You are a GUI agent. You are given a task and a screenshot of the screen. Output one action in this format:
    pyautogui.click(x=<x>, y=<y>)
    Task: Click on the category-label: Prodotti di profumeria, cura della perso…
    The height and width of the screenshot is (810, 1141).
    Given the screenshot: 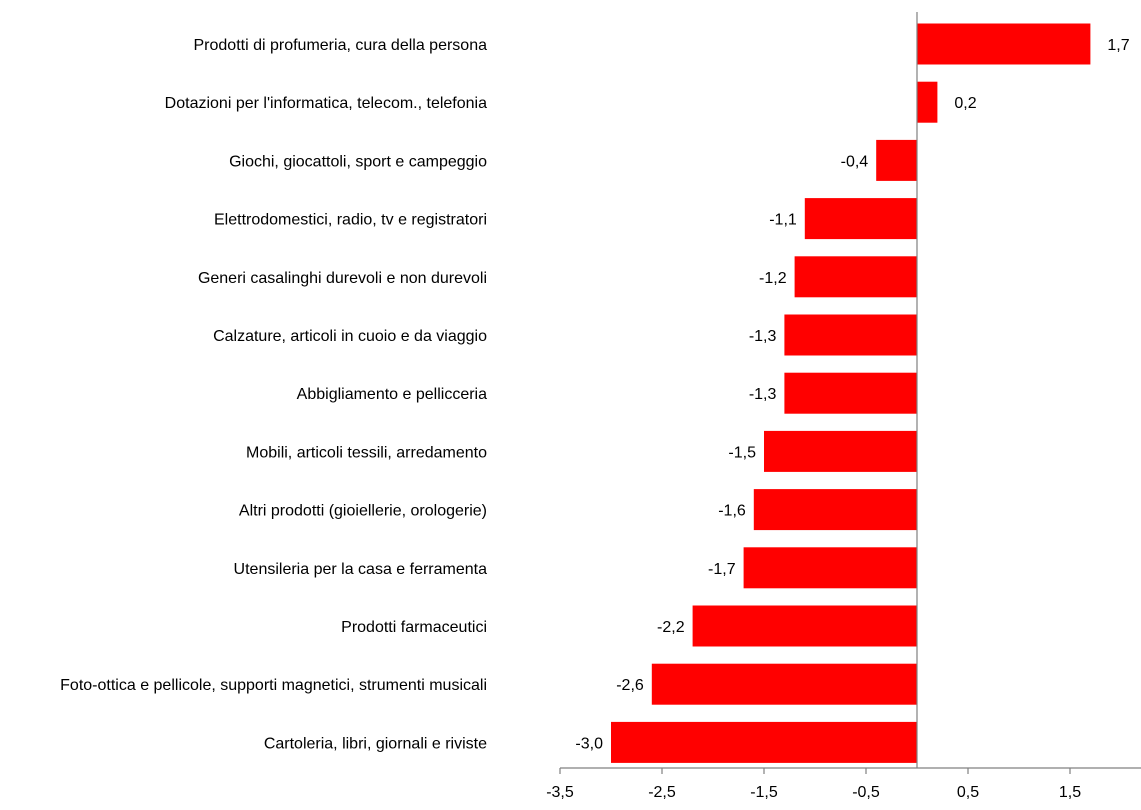 What is the action you would take?
    pyautogui.click(x=341, y=45)
    